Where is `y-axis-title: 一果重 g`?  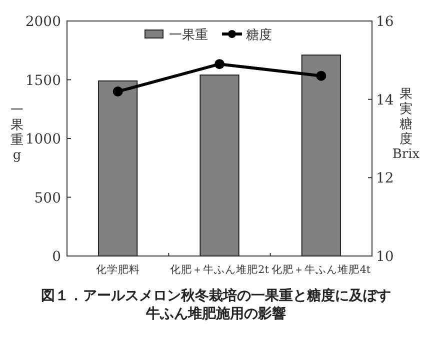
y-axis-title: 一果重 g is located at coordinates (17, 133).